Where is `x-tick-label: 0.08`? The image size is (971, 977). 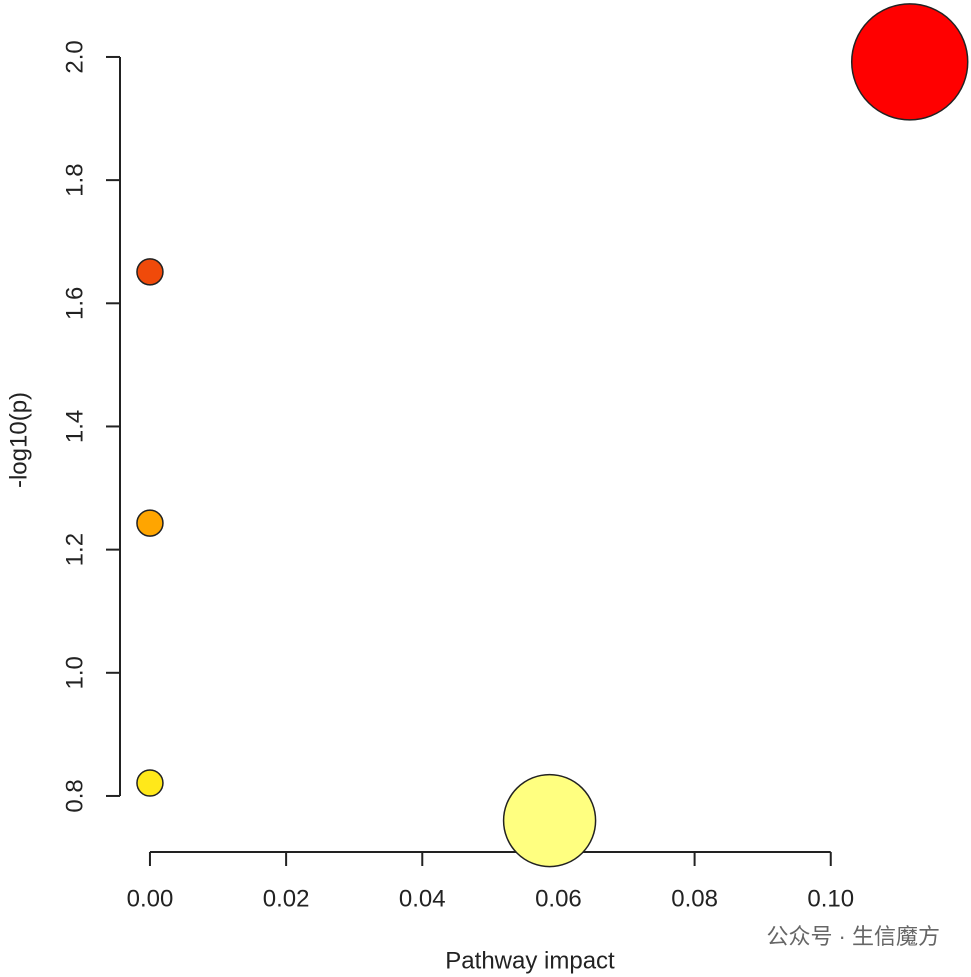 x-tick-label: 0.08 is located at coordinates (694, 898).